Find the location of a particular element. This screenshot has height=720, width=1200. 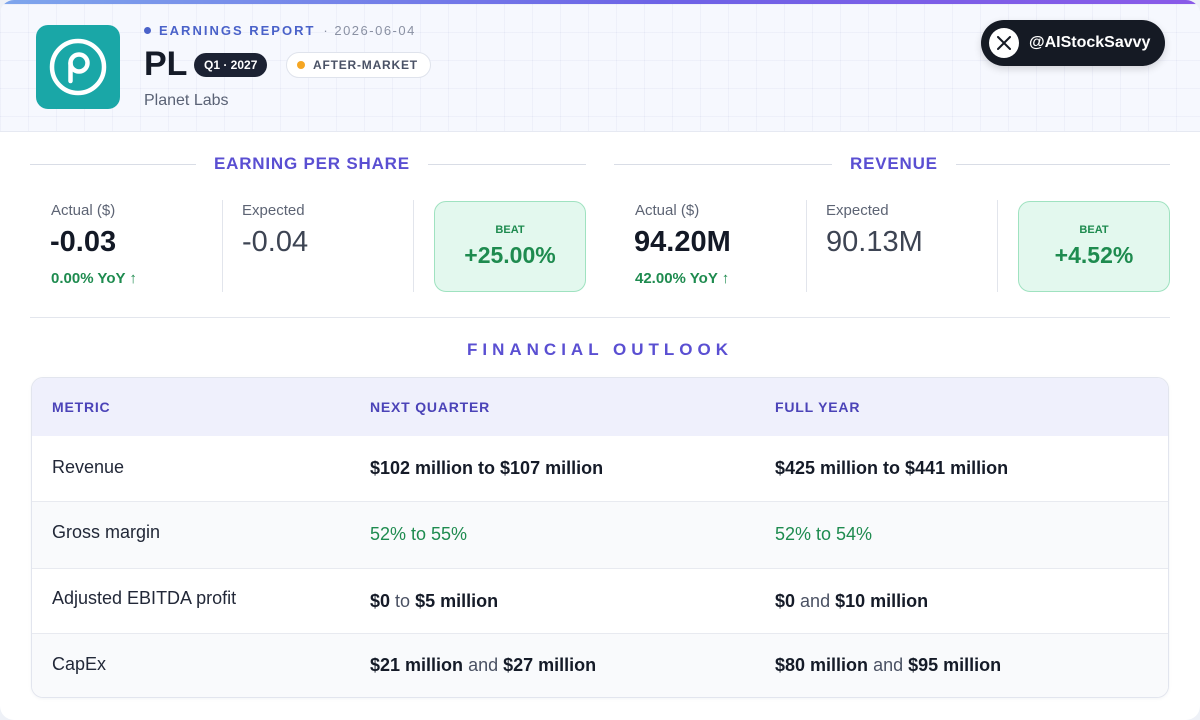

value-text: $80 million is located at coordinates (822, 665).